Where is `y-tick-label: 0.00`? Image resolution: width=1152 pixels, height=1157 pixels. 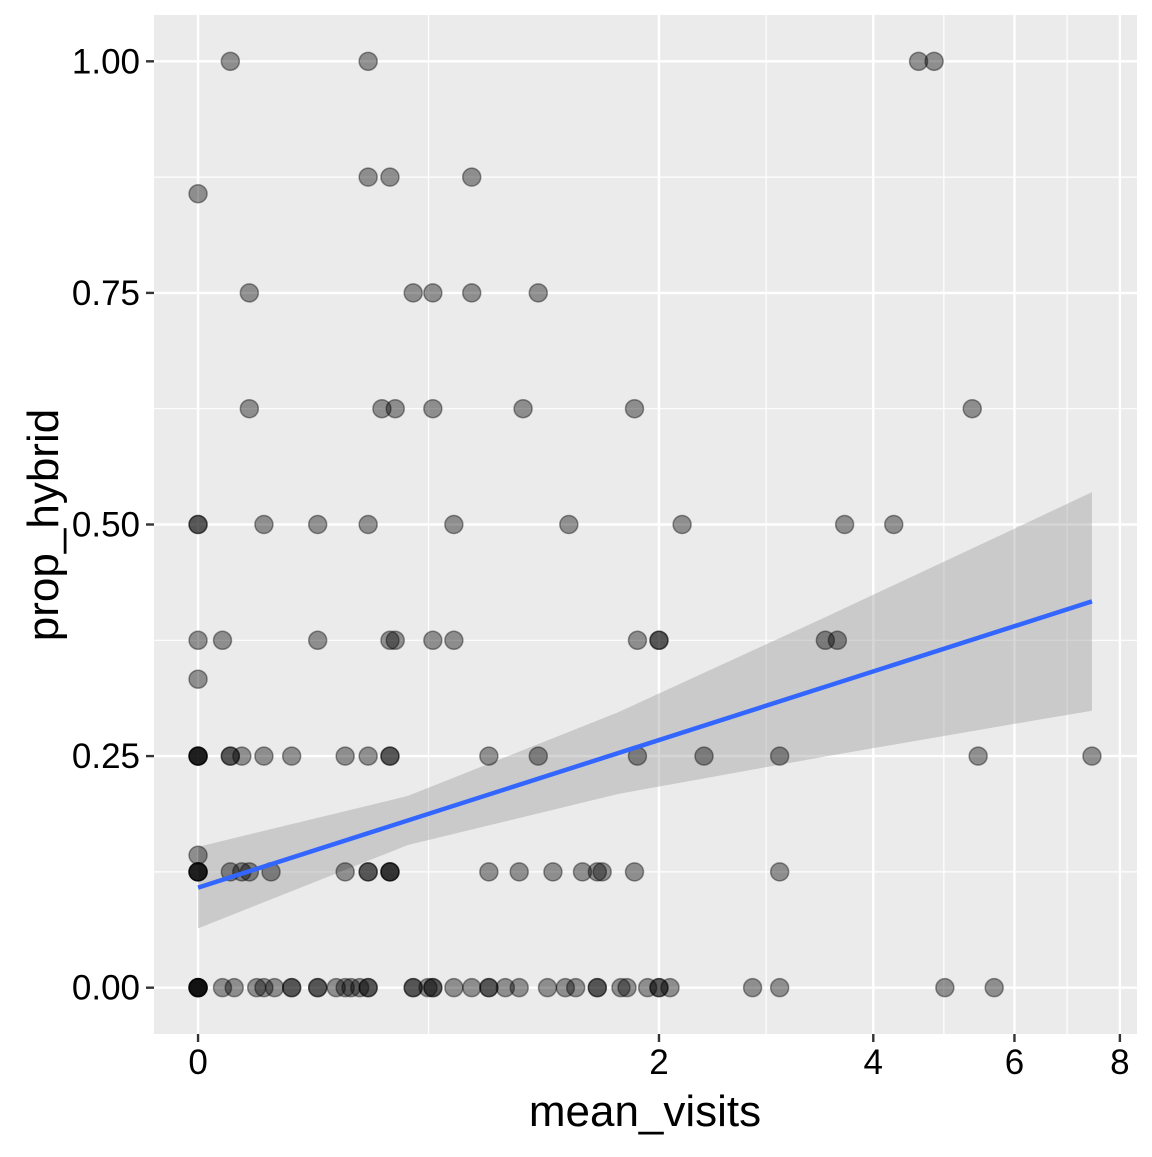
y-tick-label: 0.00 is located at coordinates (106, 988).